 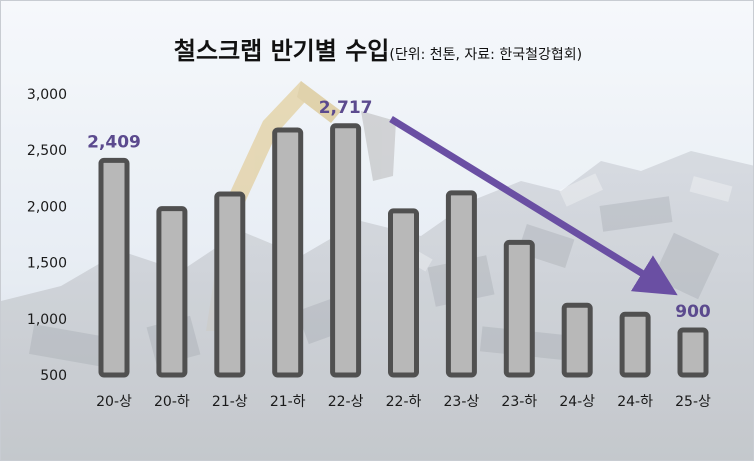 What do you see at coordinates (693, 312) in the screenshot?
I see `data-label: 900` at bounding box center [693, 312].